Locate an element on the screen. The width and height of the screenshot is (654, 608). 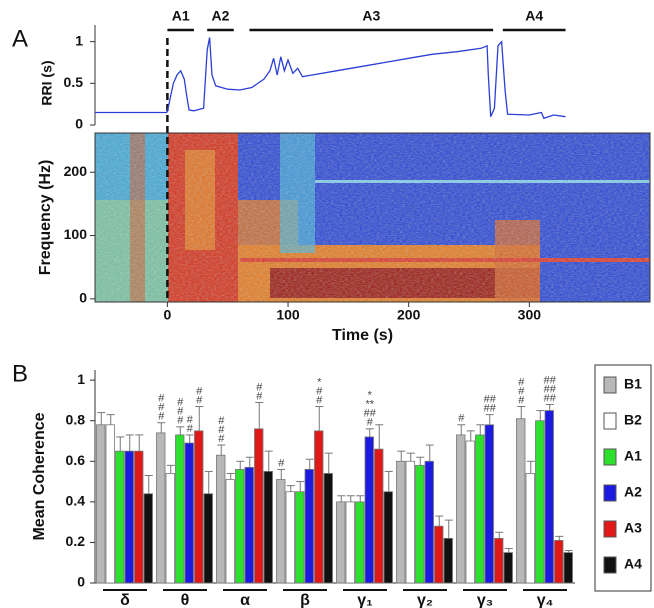
y-tick-label: 0.2 is located at coordinates (76, 541).